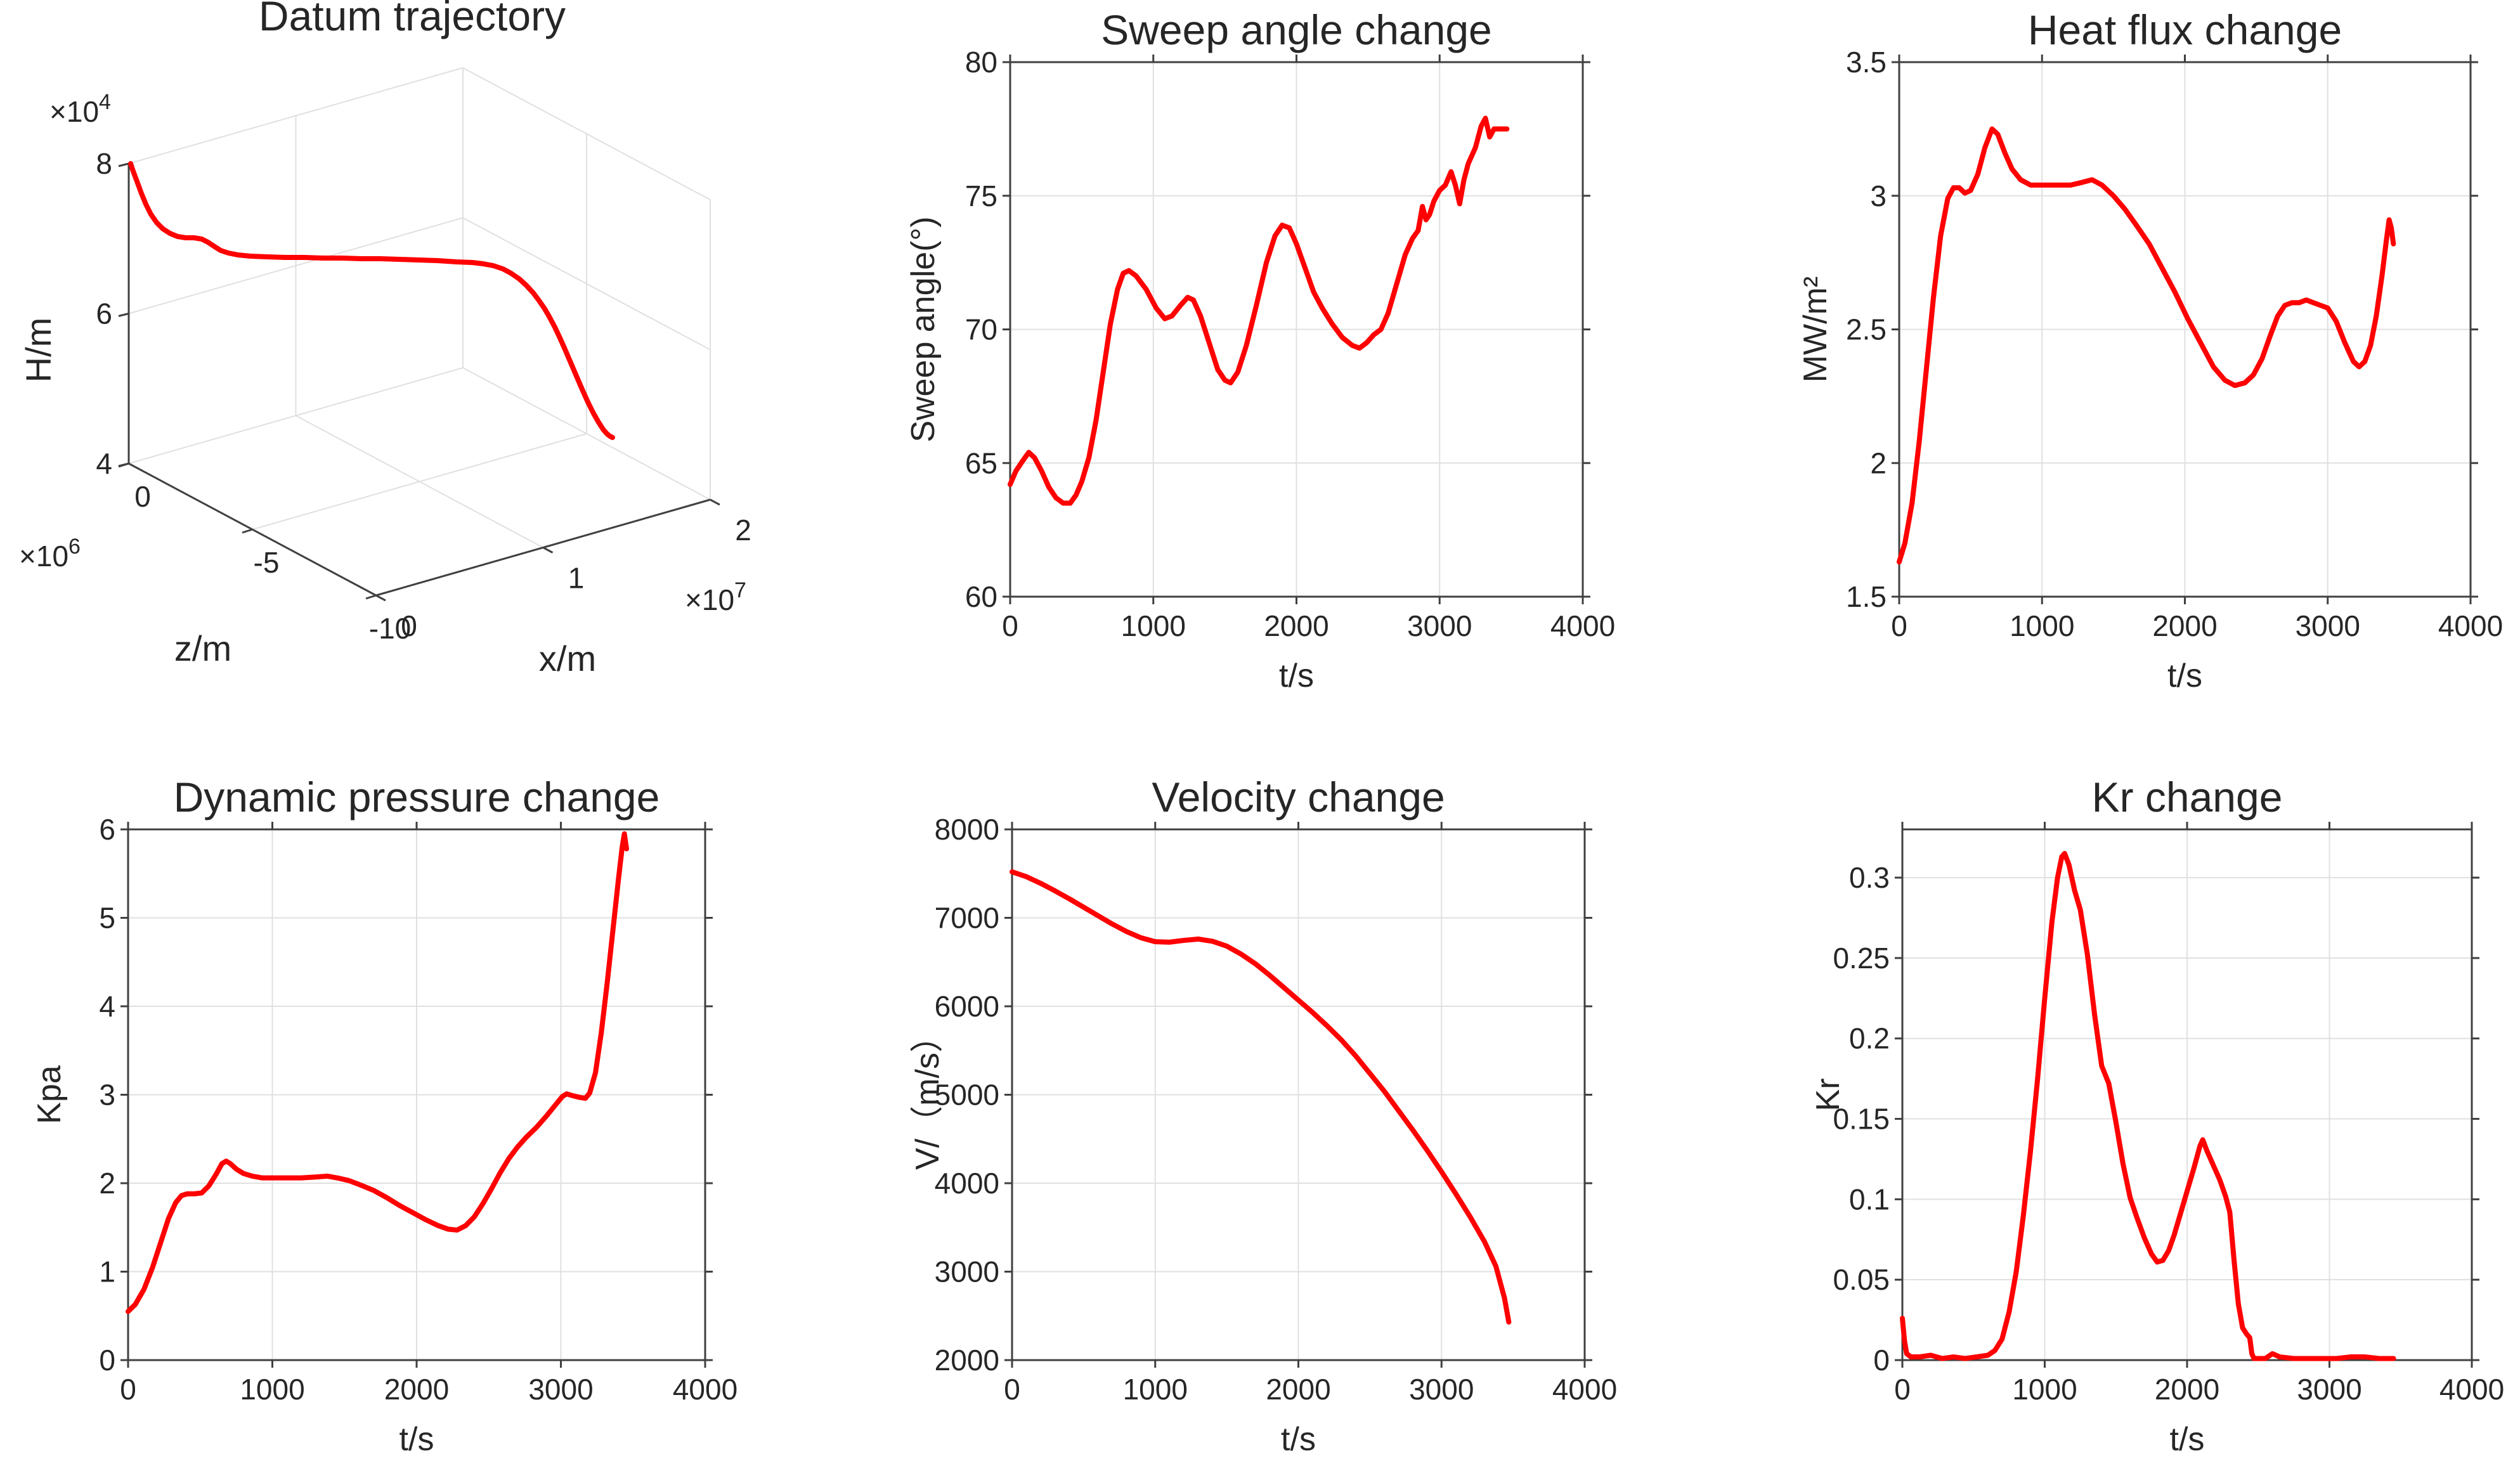 This screenshot has width=2520, height=1466. I want to click on y-tick-label: 8000, so click(967, 829).